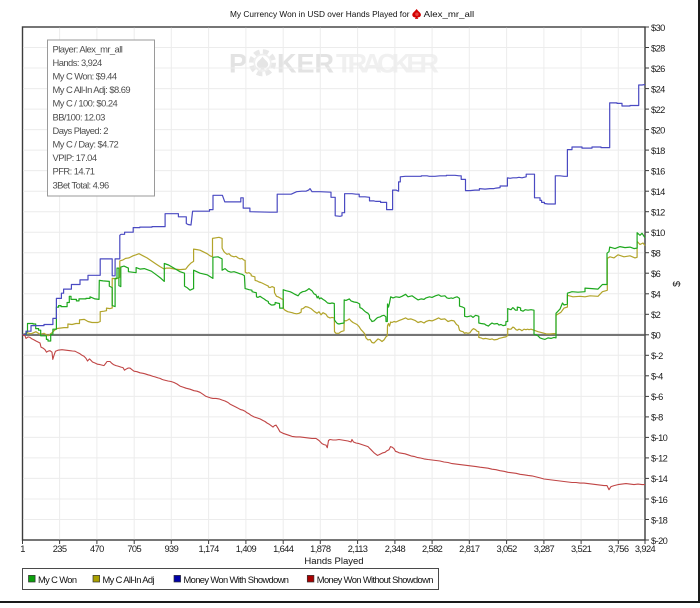  Describe the element at coordinates (581, 549) in the screenshot. I see `svg-text: 3,521` at that location.